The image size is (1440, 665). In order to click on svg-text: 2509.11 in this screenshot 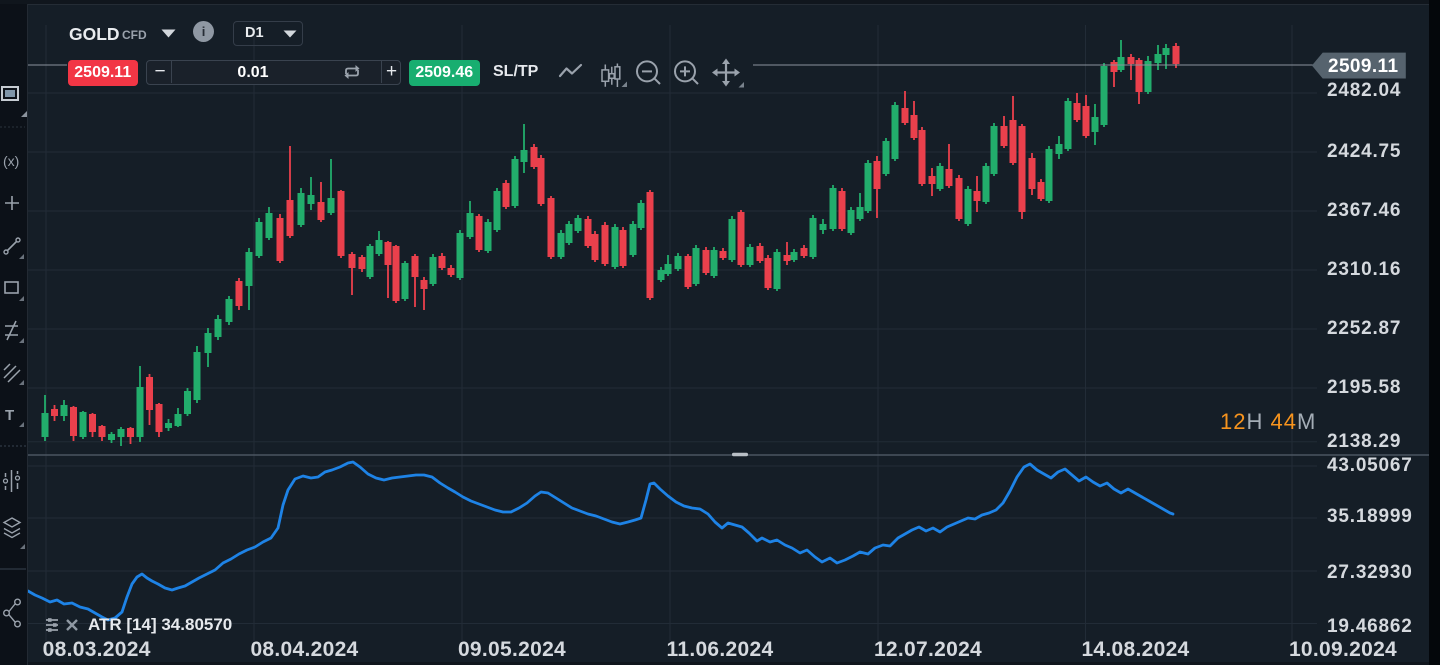, I will do `click(1363, 66)`.